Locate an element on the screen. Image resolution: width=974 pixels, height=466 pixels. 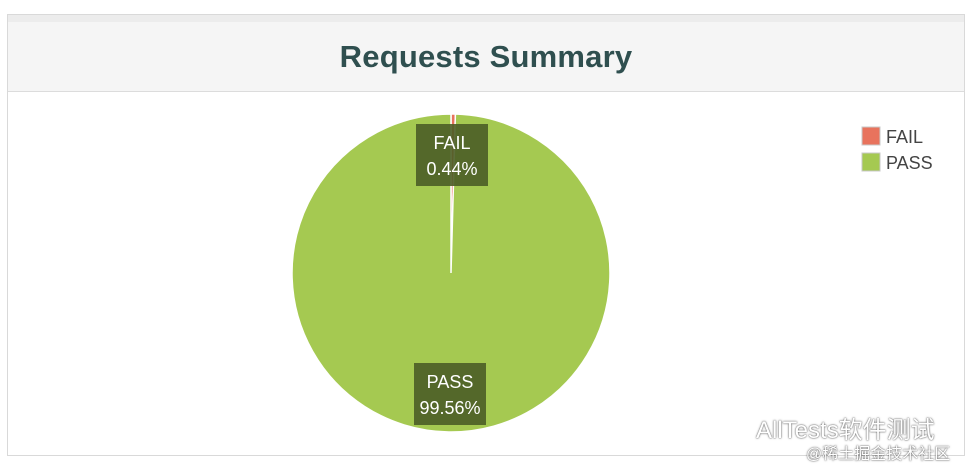
data-label-name: FAIL is located at coordinates (451, 143).